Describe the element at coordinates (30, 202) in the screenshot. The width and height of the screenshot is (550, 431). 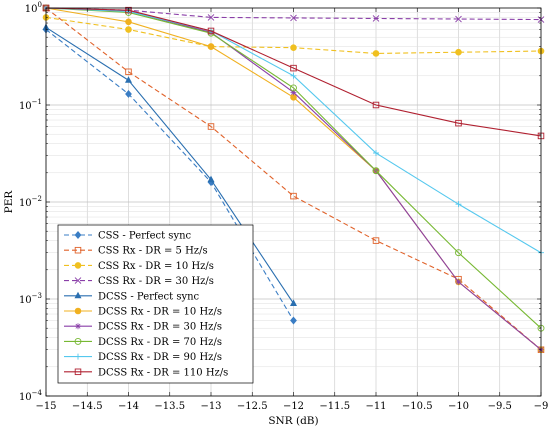
I see `y-tick-label: 10⁻²` at that location.